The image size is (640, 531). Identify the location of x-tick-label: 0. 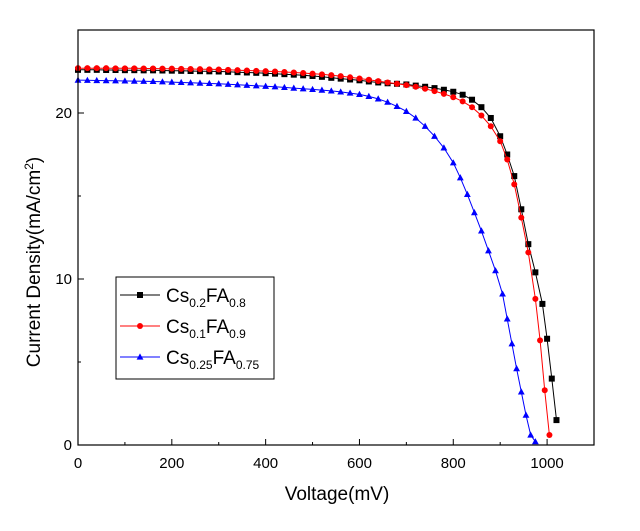
(78, 463).